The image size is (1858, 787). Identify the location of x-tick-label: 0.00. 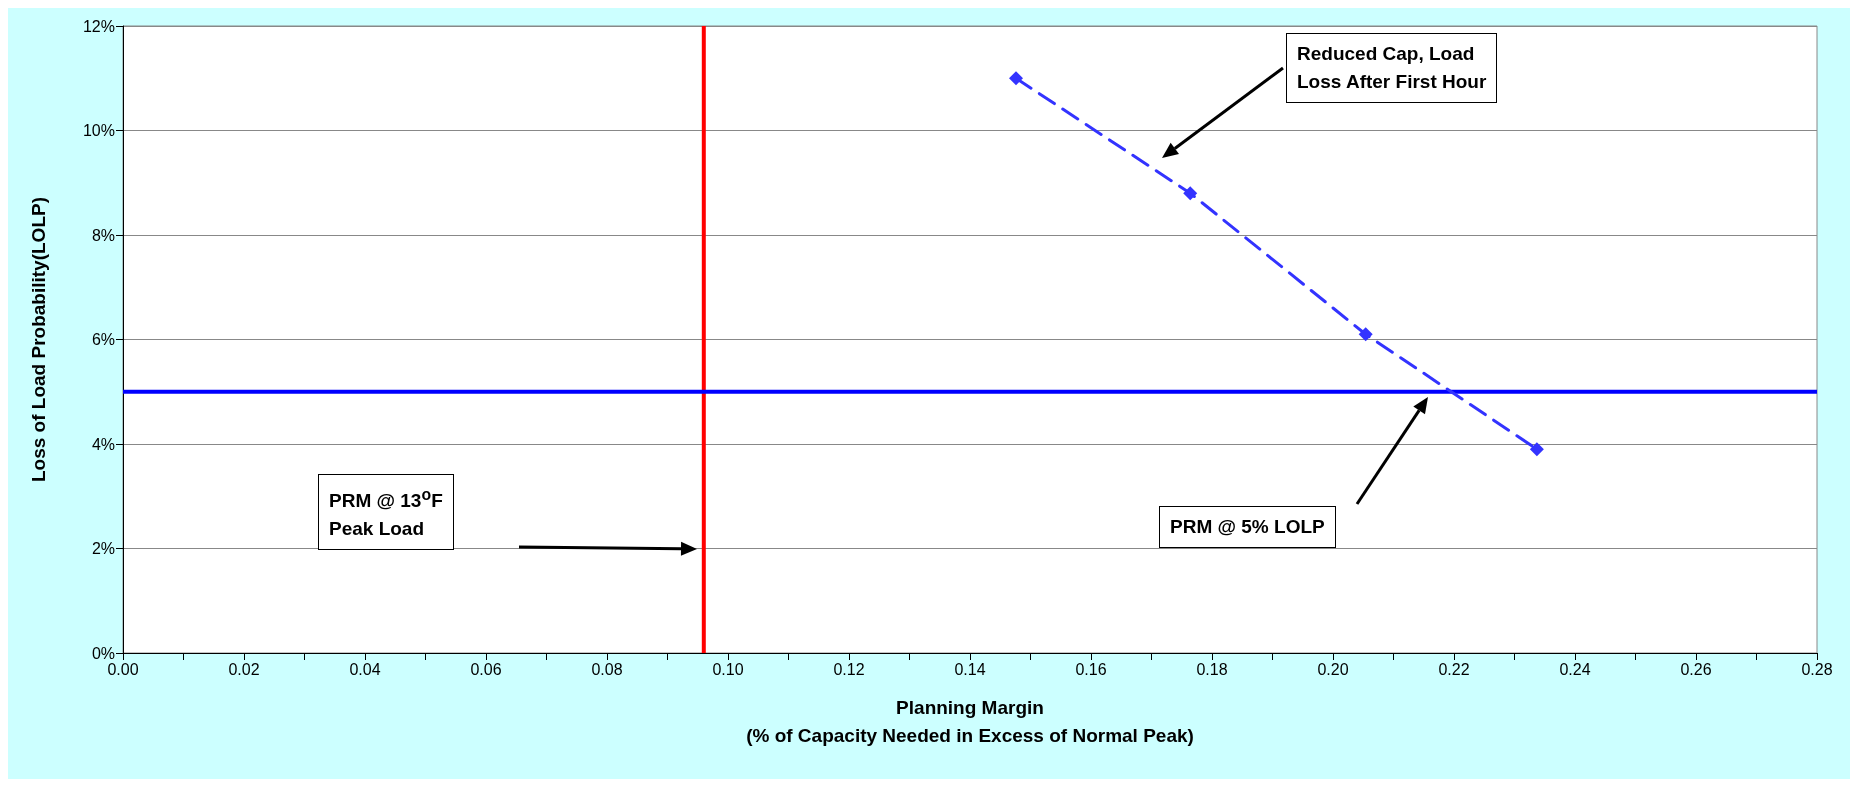
(123, 669).